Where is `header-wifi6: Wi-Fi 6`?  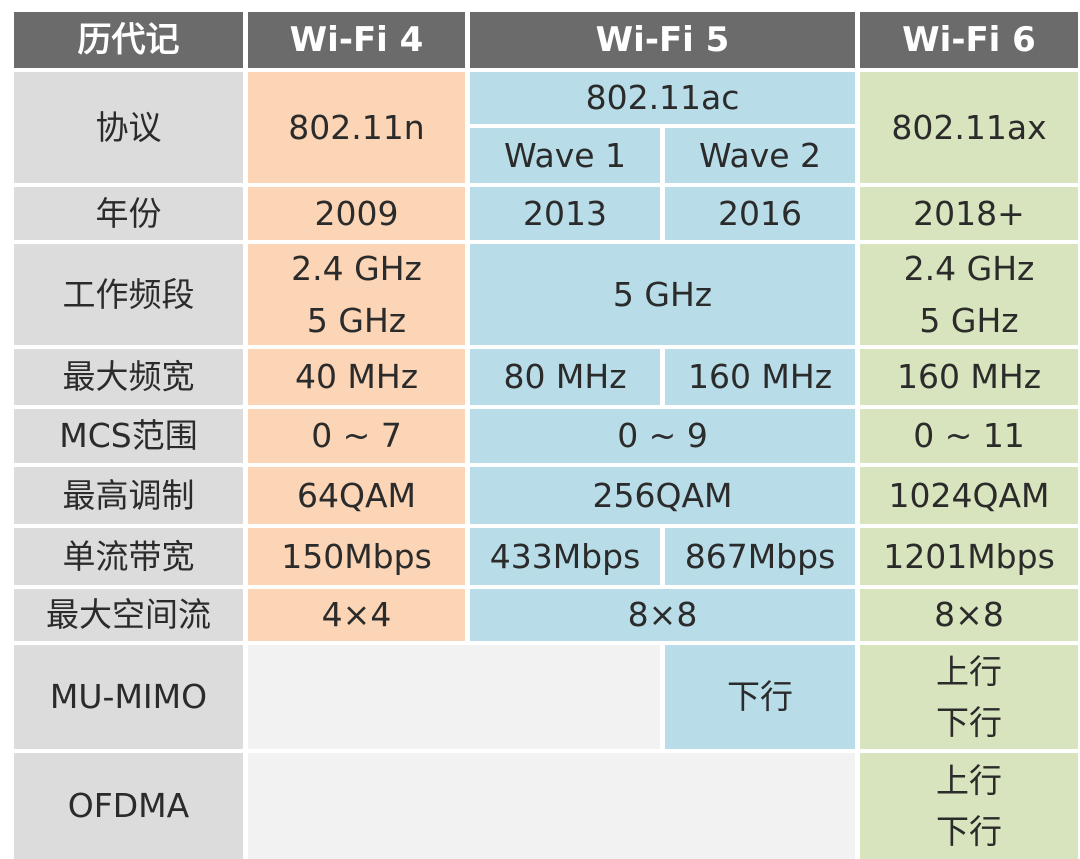
header-wifi6: Wi-Fi 6 is located at coordinates (969, 40).